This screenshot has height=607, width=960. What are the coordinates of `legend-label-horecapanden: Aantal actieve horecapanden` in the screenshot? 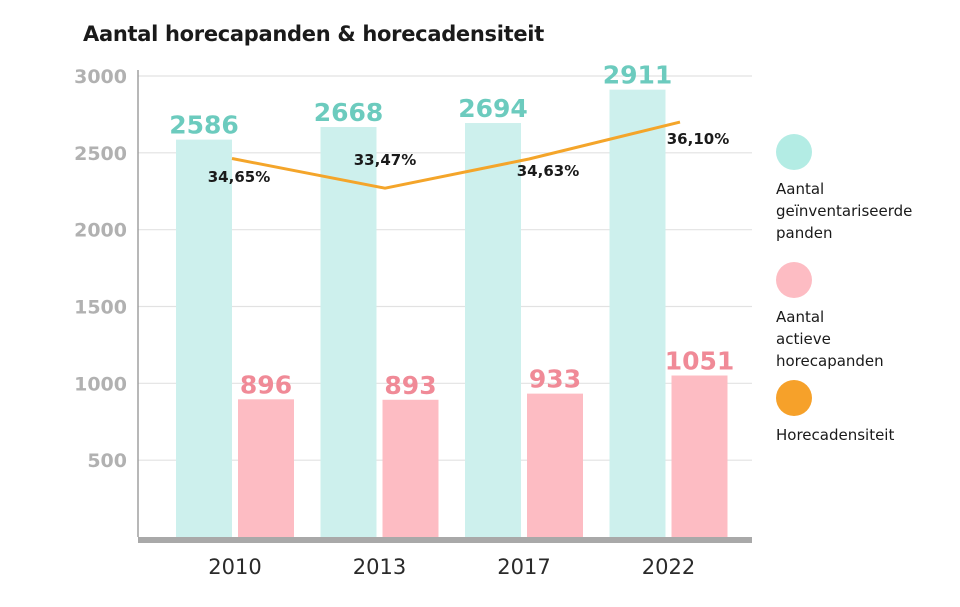 It's located at (830, 339).